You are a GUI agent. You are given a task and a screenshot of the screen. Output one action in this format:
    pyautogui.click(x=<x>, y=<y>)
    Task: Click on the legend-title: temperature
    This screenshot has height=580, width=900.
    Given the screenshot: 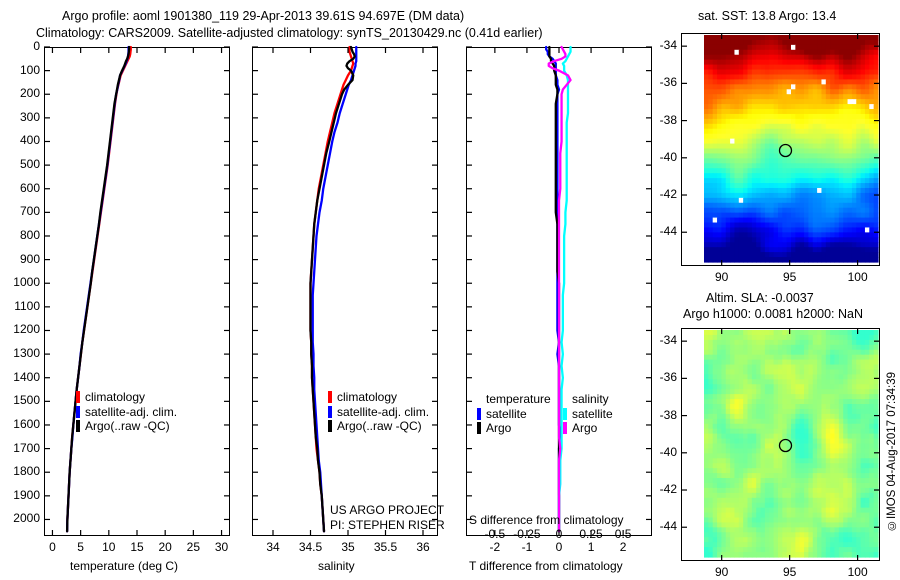 What is the action you would take?
    pyautogui.click(x=518, y=399)
    